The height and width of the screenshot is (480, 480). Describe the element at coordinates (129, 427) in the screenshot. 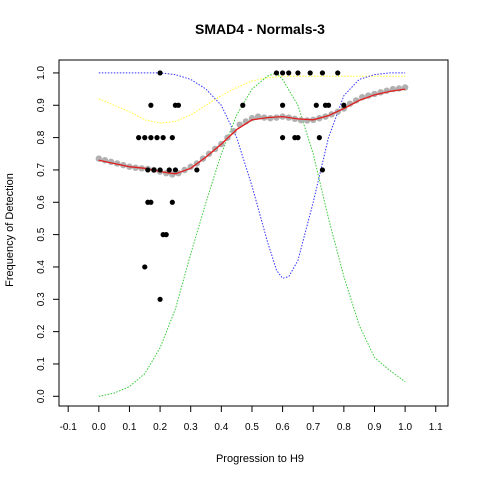

I see `x-tick-label: 0.1` at that location.